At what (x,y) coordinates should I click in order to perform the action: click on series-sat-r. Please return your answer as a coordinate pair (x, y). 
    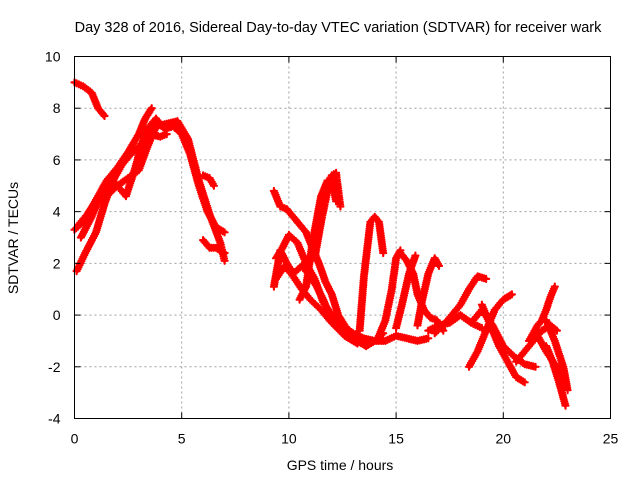
    Looking at the image, I should click on (428, 292).